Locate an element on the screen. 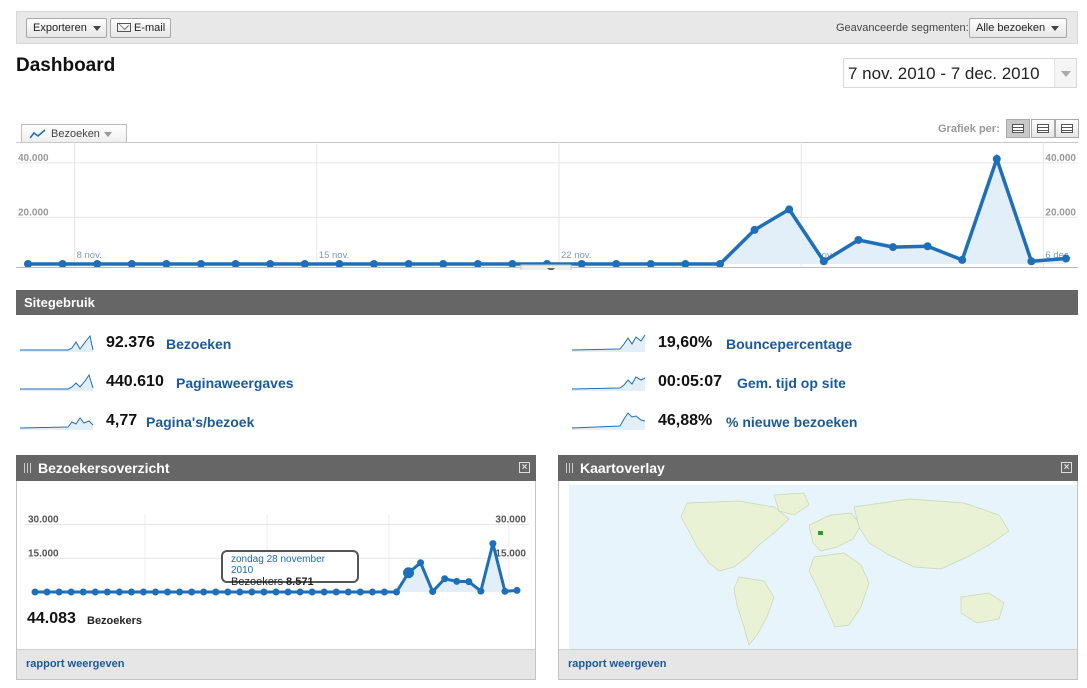  x-tick-label: 15 nov. is located at coordinates (334, 255).